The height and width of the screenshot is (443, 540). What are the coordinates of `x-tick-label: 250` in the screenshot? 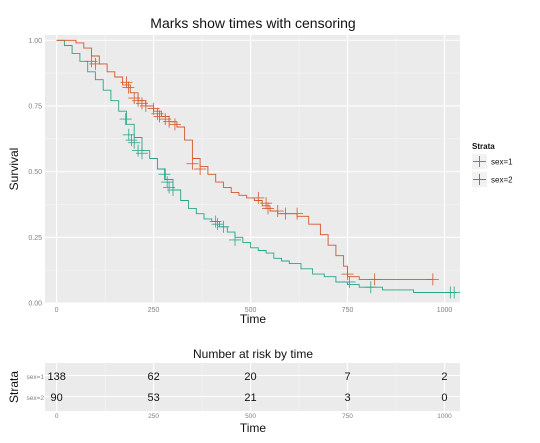 It's located at (154, 310).